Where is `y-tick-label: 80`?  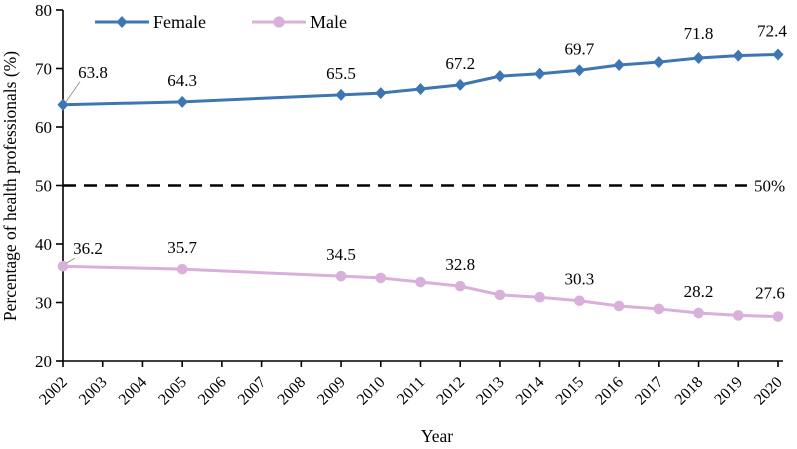 y-tick-label: 80 is located at coordinates (43, 10).